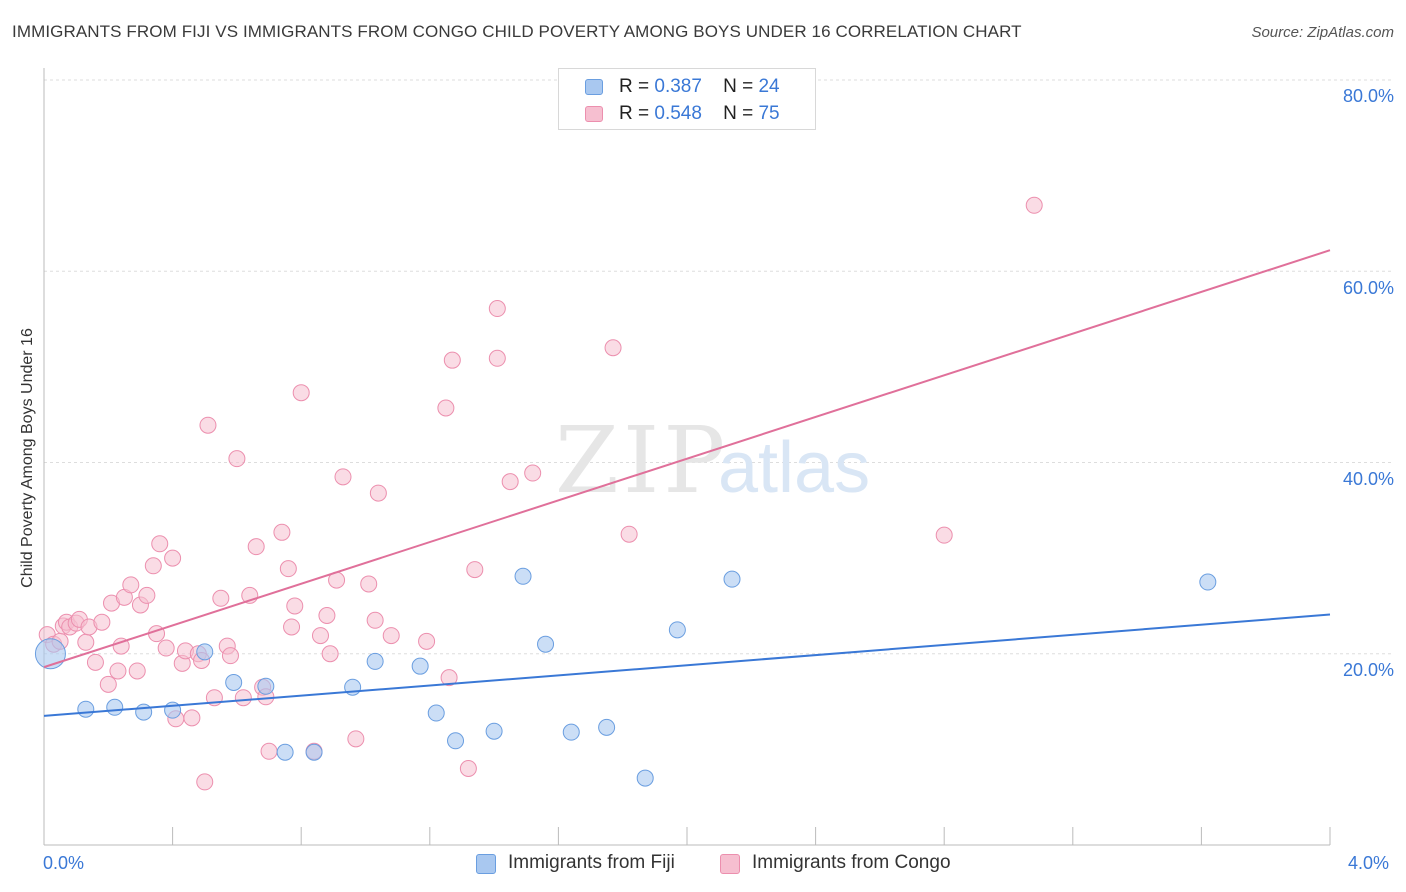  Describe the element at coordinates (594, 114) in the screenshot. I see `congo-swatch` at that location.